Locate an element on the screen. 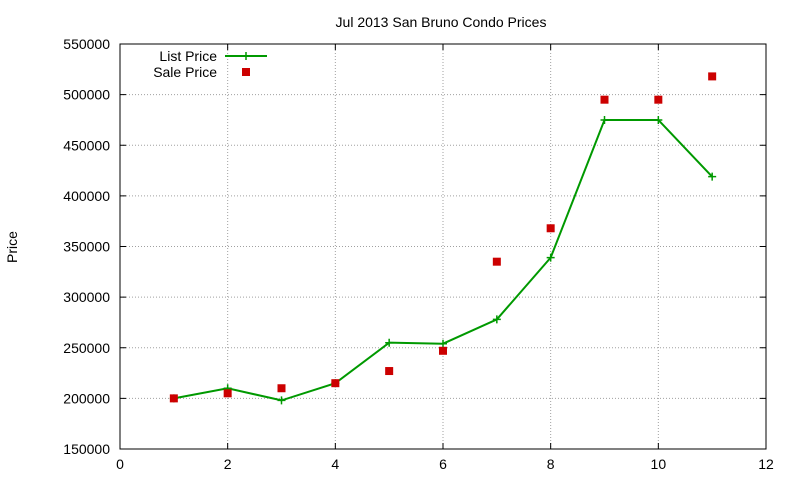 Image resolution: width=800 pixels, height=480 pixels. x-tick-label: 6 is located at coordinates (443, 464).